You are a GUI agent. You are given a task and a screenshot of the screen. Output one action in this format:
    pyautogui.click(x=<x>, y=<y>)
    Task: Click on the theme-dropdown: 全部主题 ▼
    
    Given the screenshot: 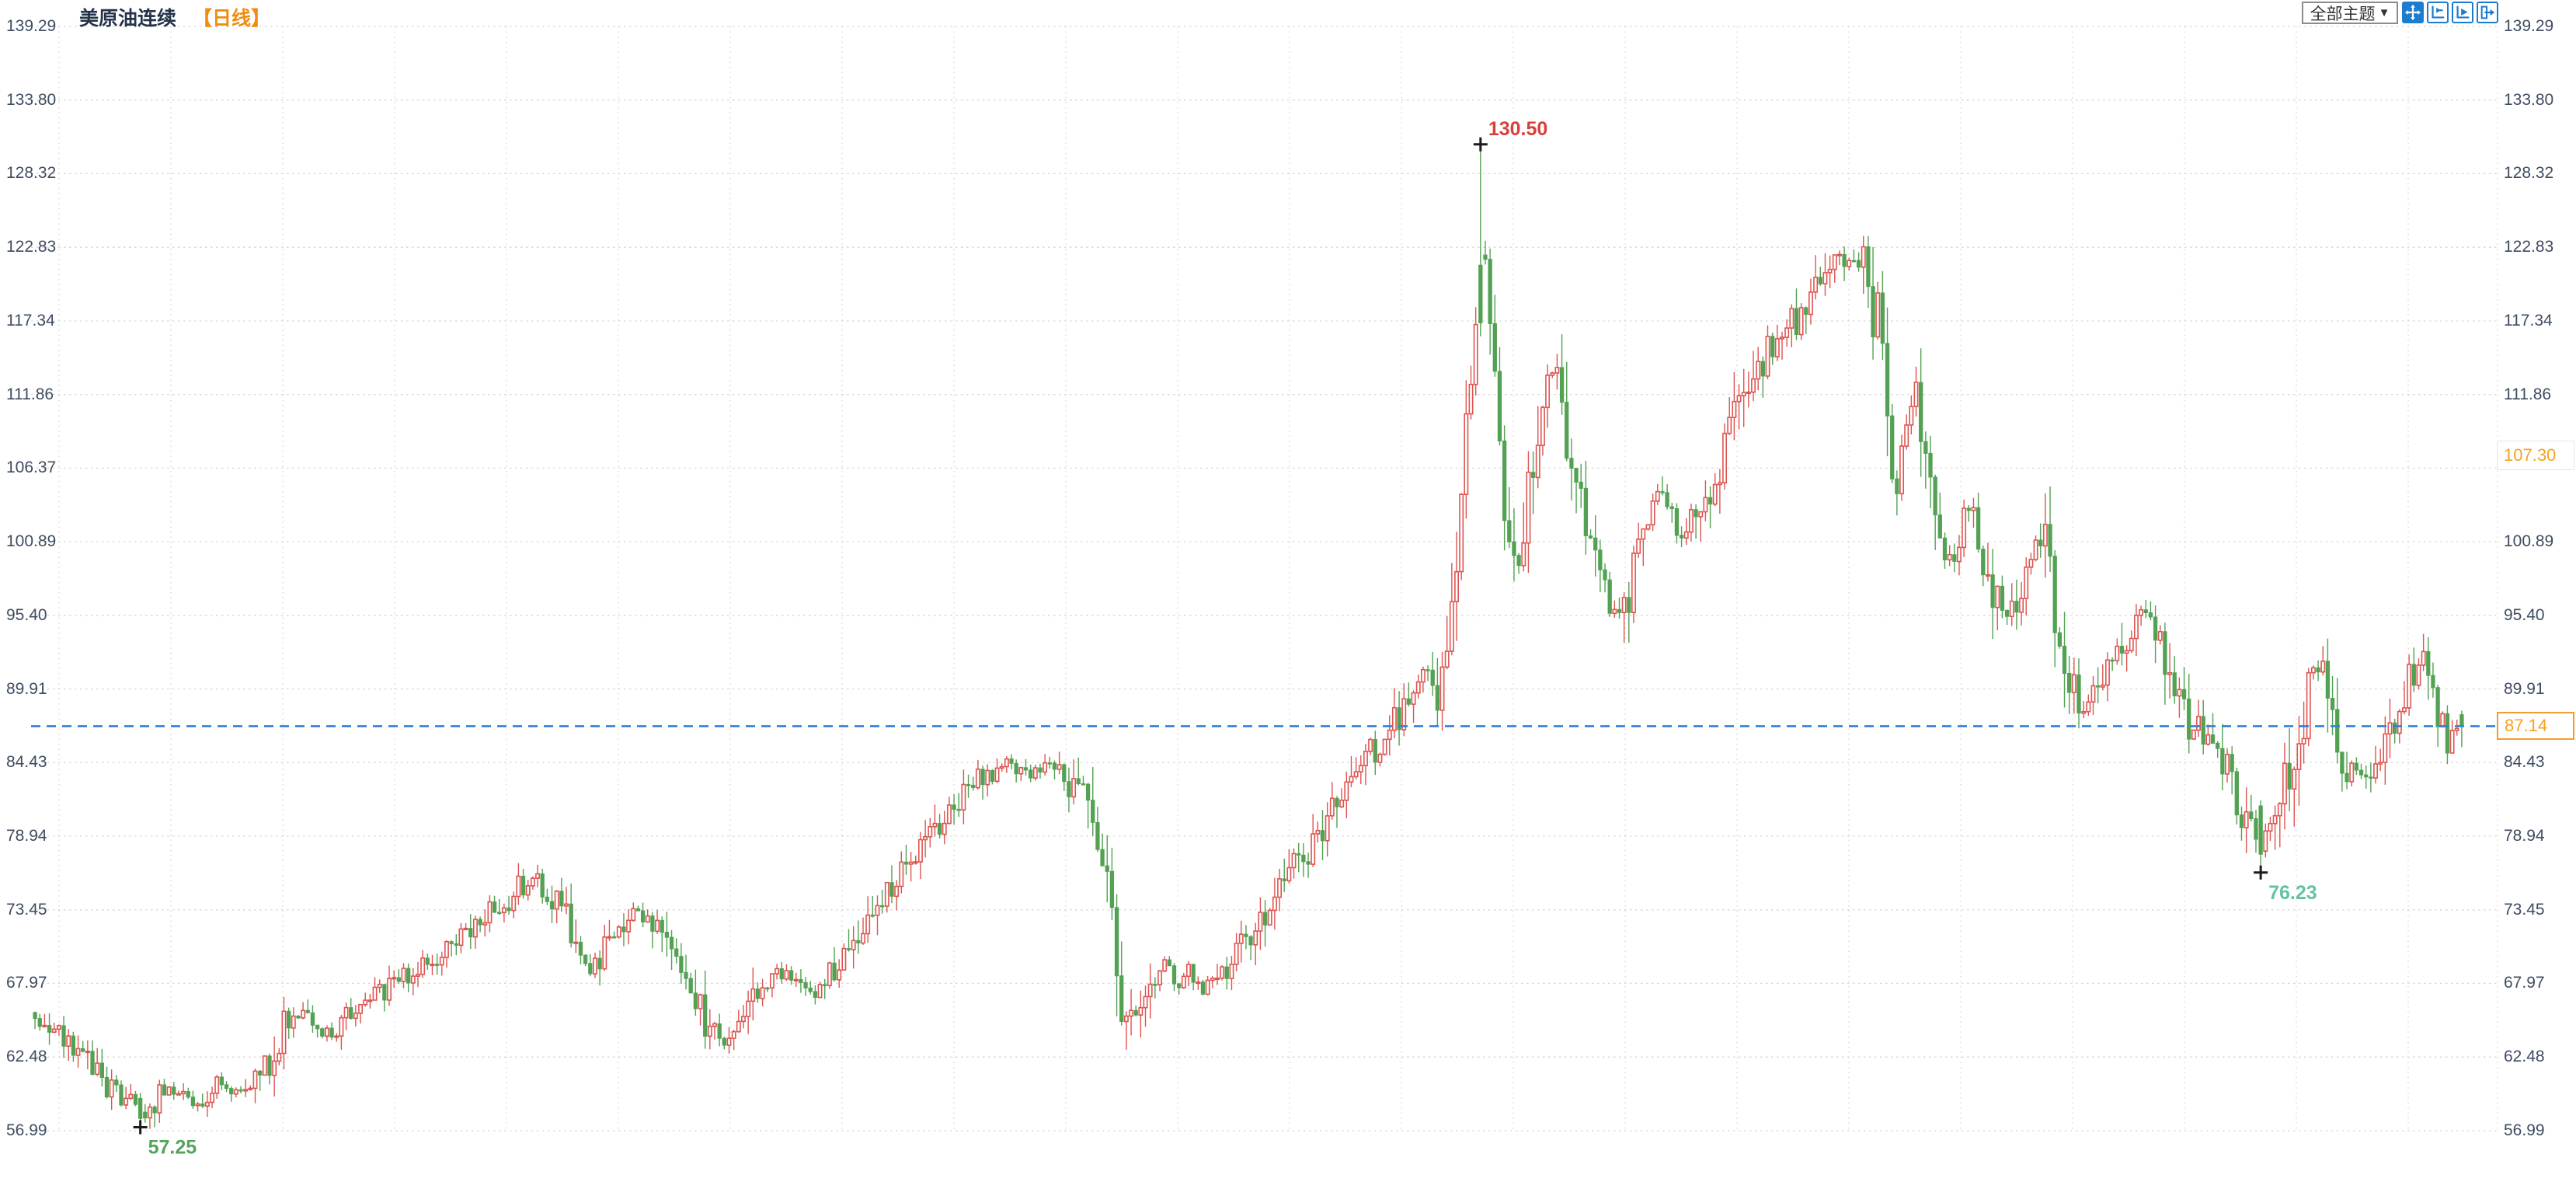 What is the action you would take?
    pyautogui.click(x=2350, y=13)
    